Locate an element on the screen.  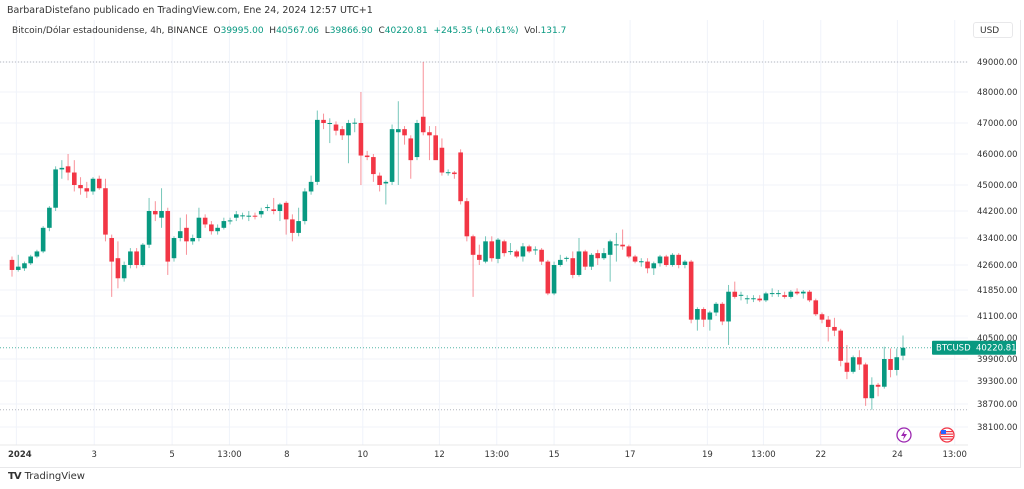
y-tick-label: 40500.00 is located at coordinates (997, 339).